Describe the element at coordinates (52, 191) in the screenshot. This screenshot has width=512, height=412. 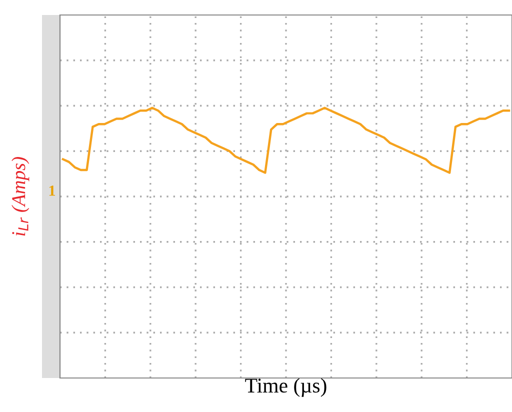
I see `text: 1` at that location.